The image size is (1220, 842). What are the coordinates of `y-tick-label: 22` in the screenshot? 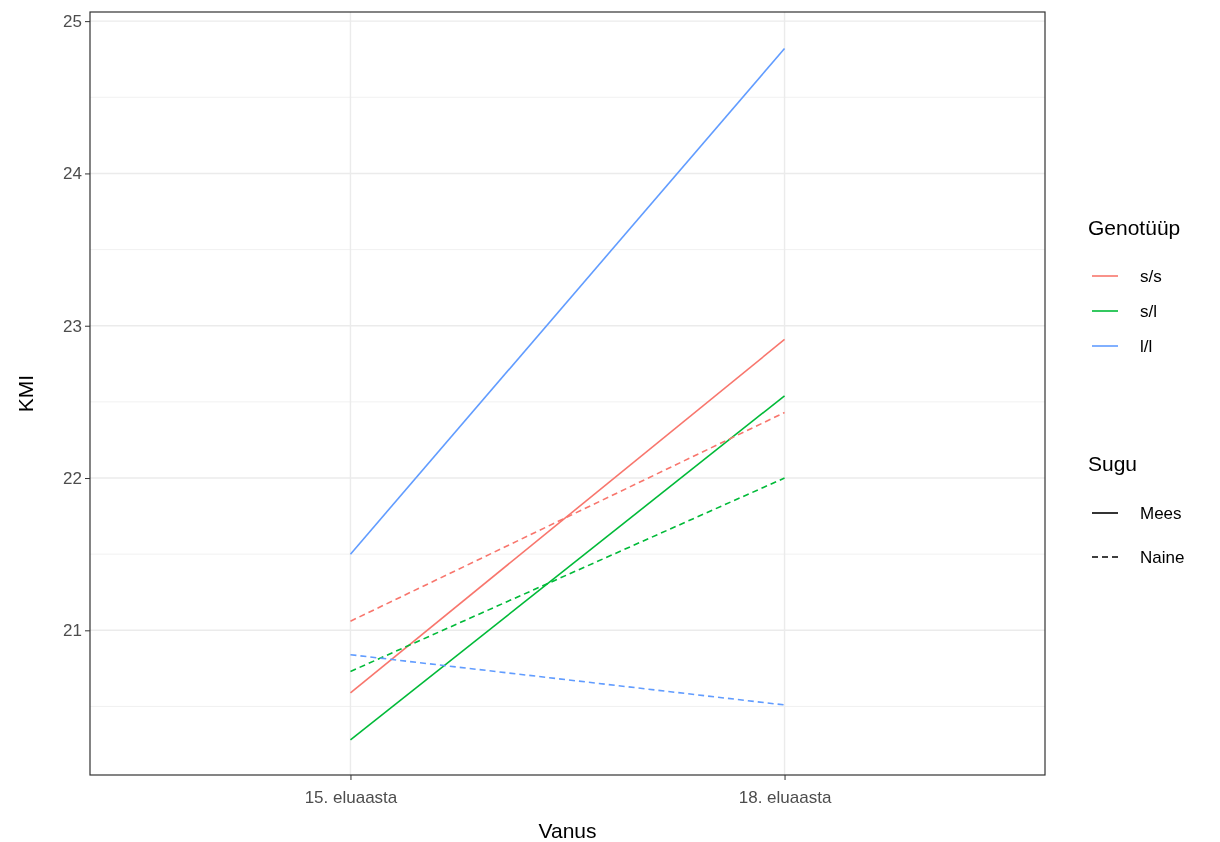 It's located at (72, 478).